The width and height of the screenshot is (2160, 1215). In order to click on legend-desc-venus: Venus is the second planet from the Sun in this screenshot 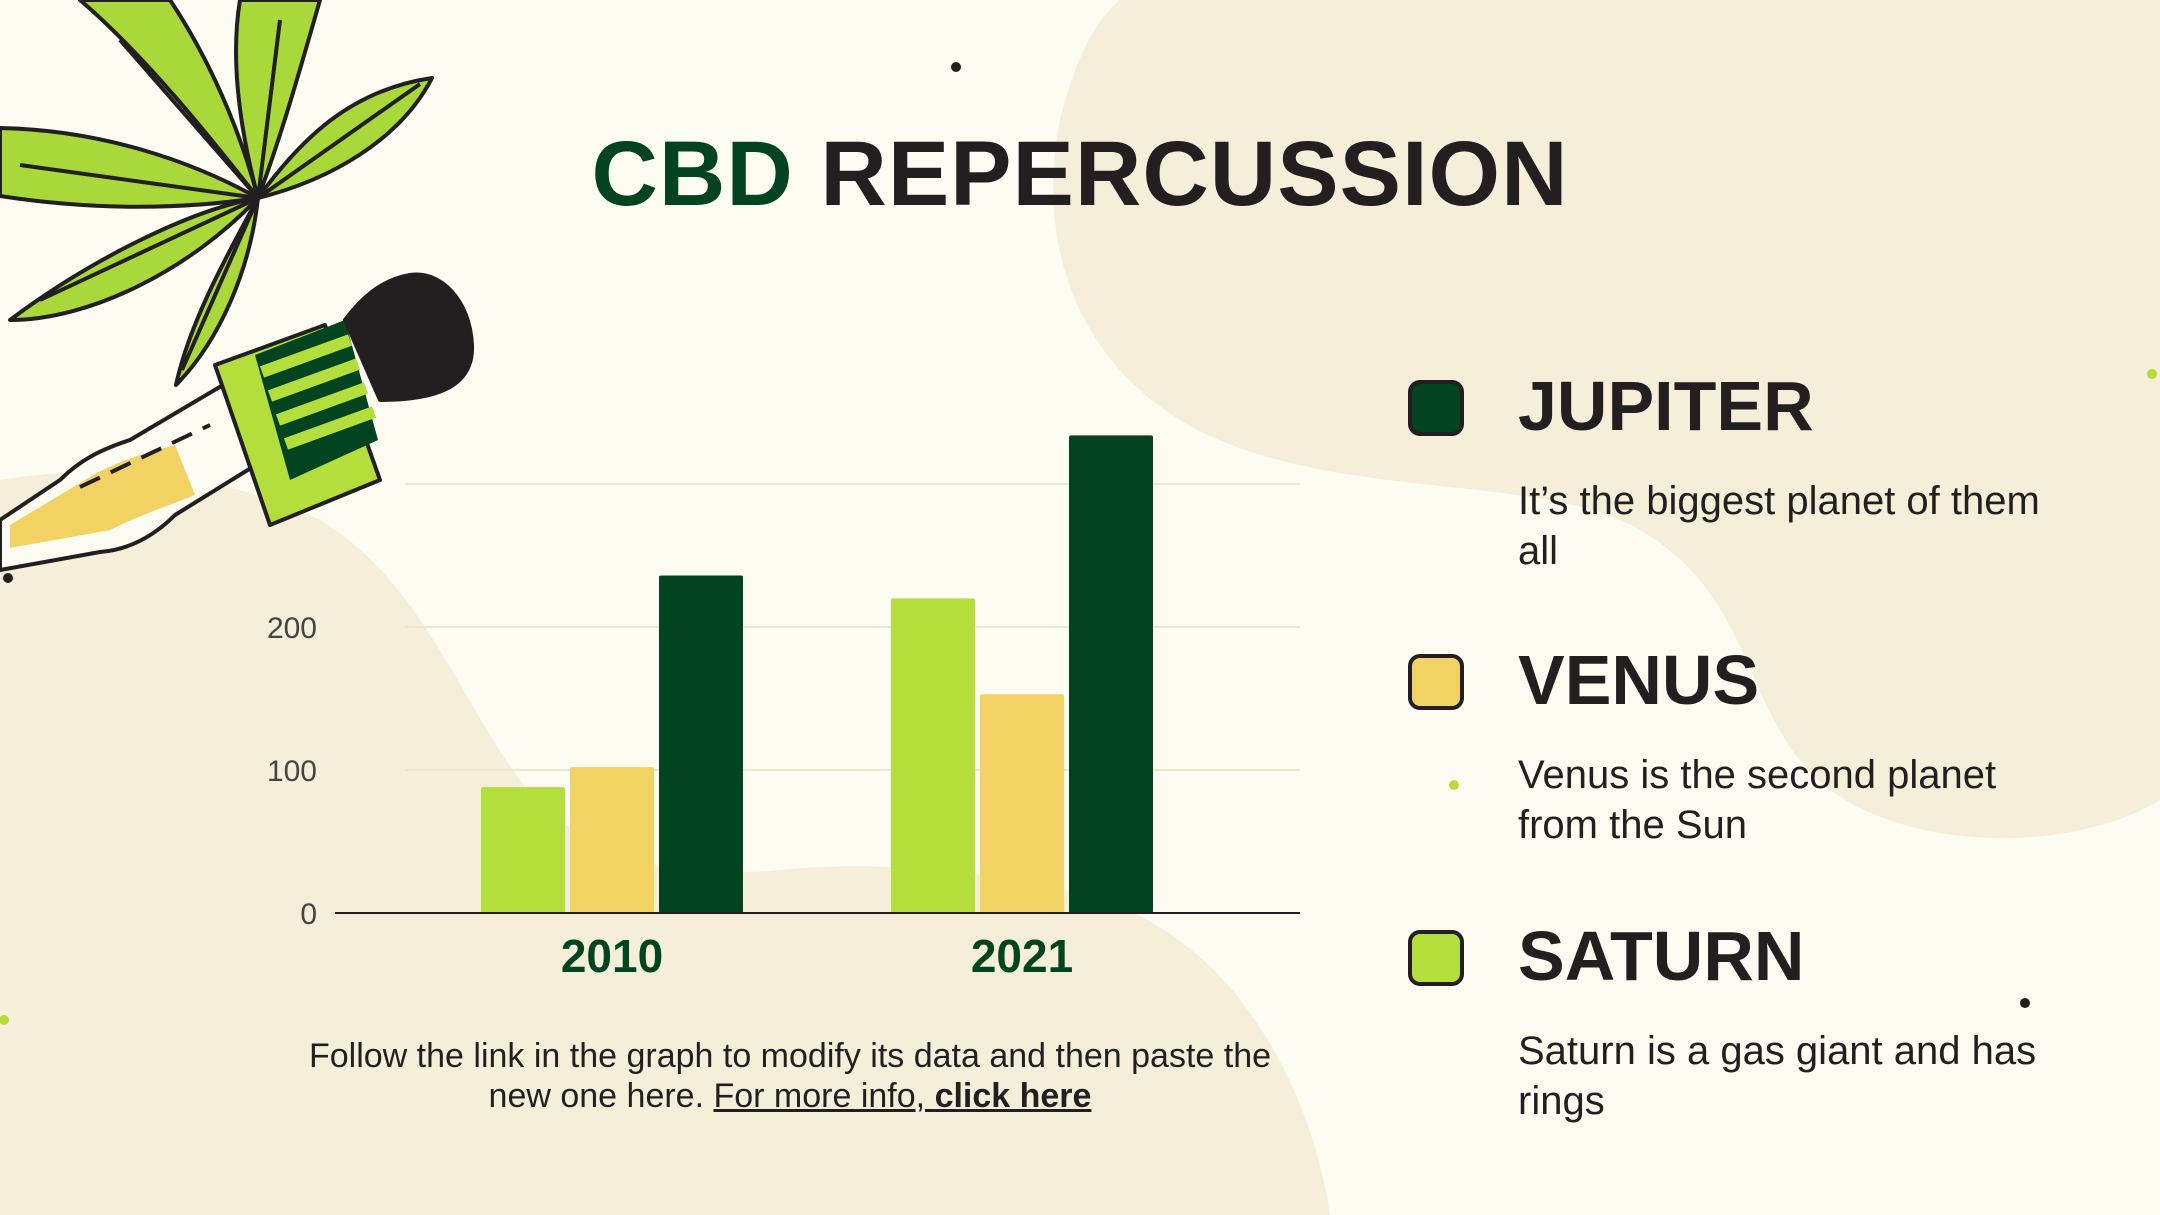, I will do `click(1757, 800)`.